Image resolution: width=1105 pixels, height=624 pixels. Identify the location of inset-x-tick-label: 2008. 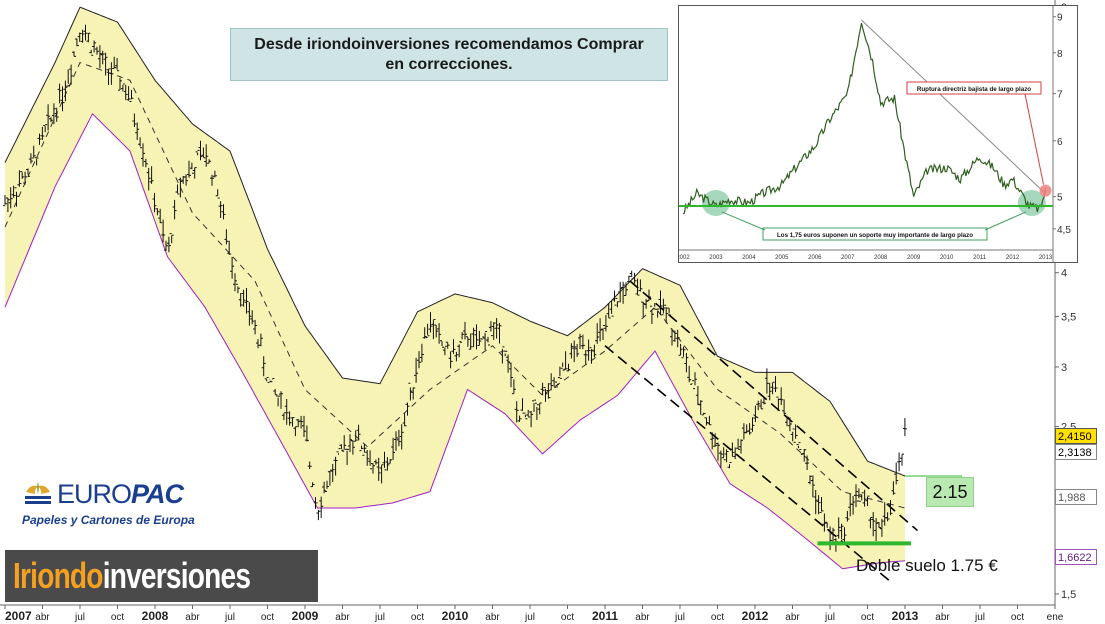
(881, 258).